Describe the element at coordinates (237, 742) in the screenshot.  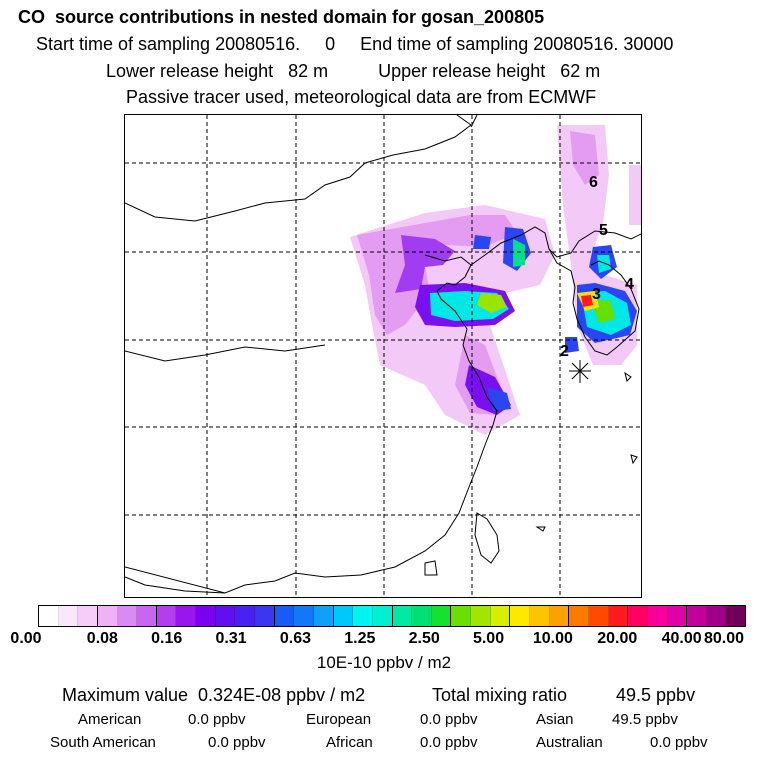
I see `region-value-south-american: 0.0 ppbv` at that location.